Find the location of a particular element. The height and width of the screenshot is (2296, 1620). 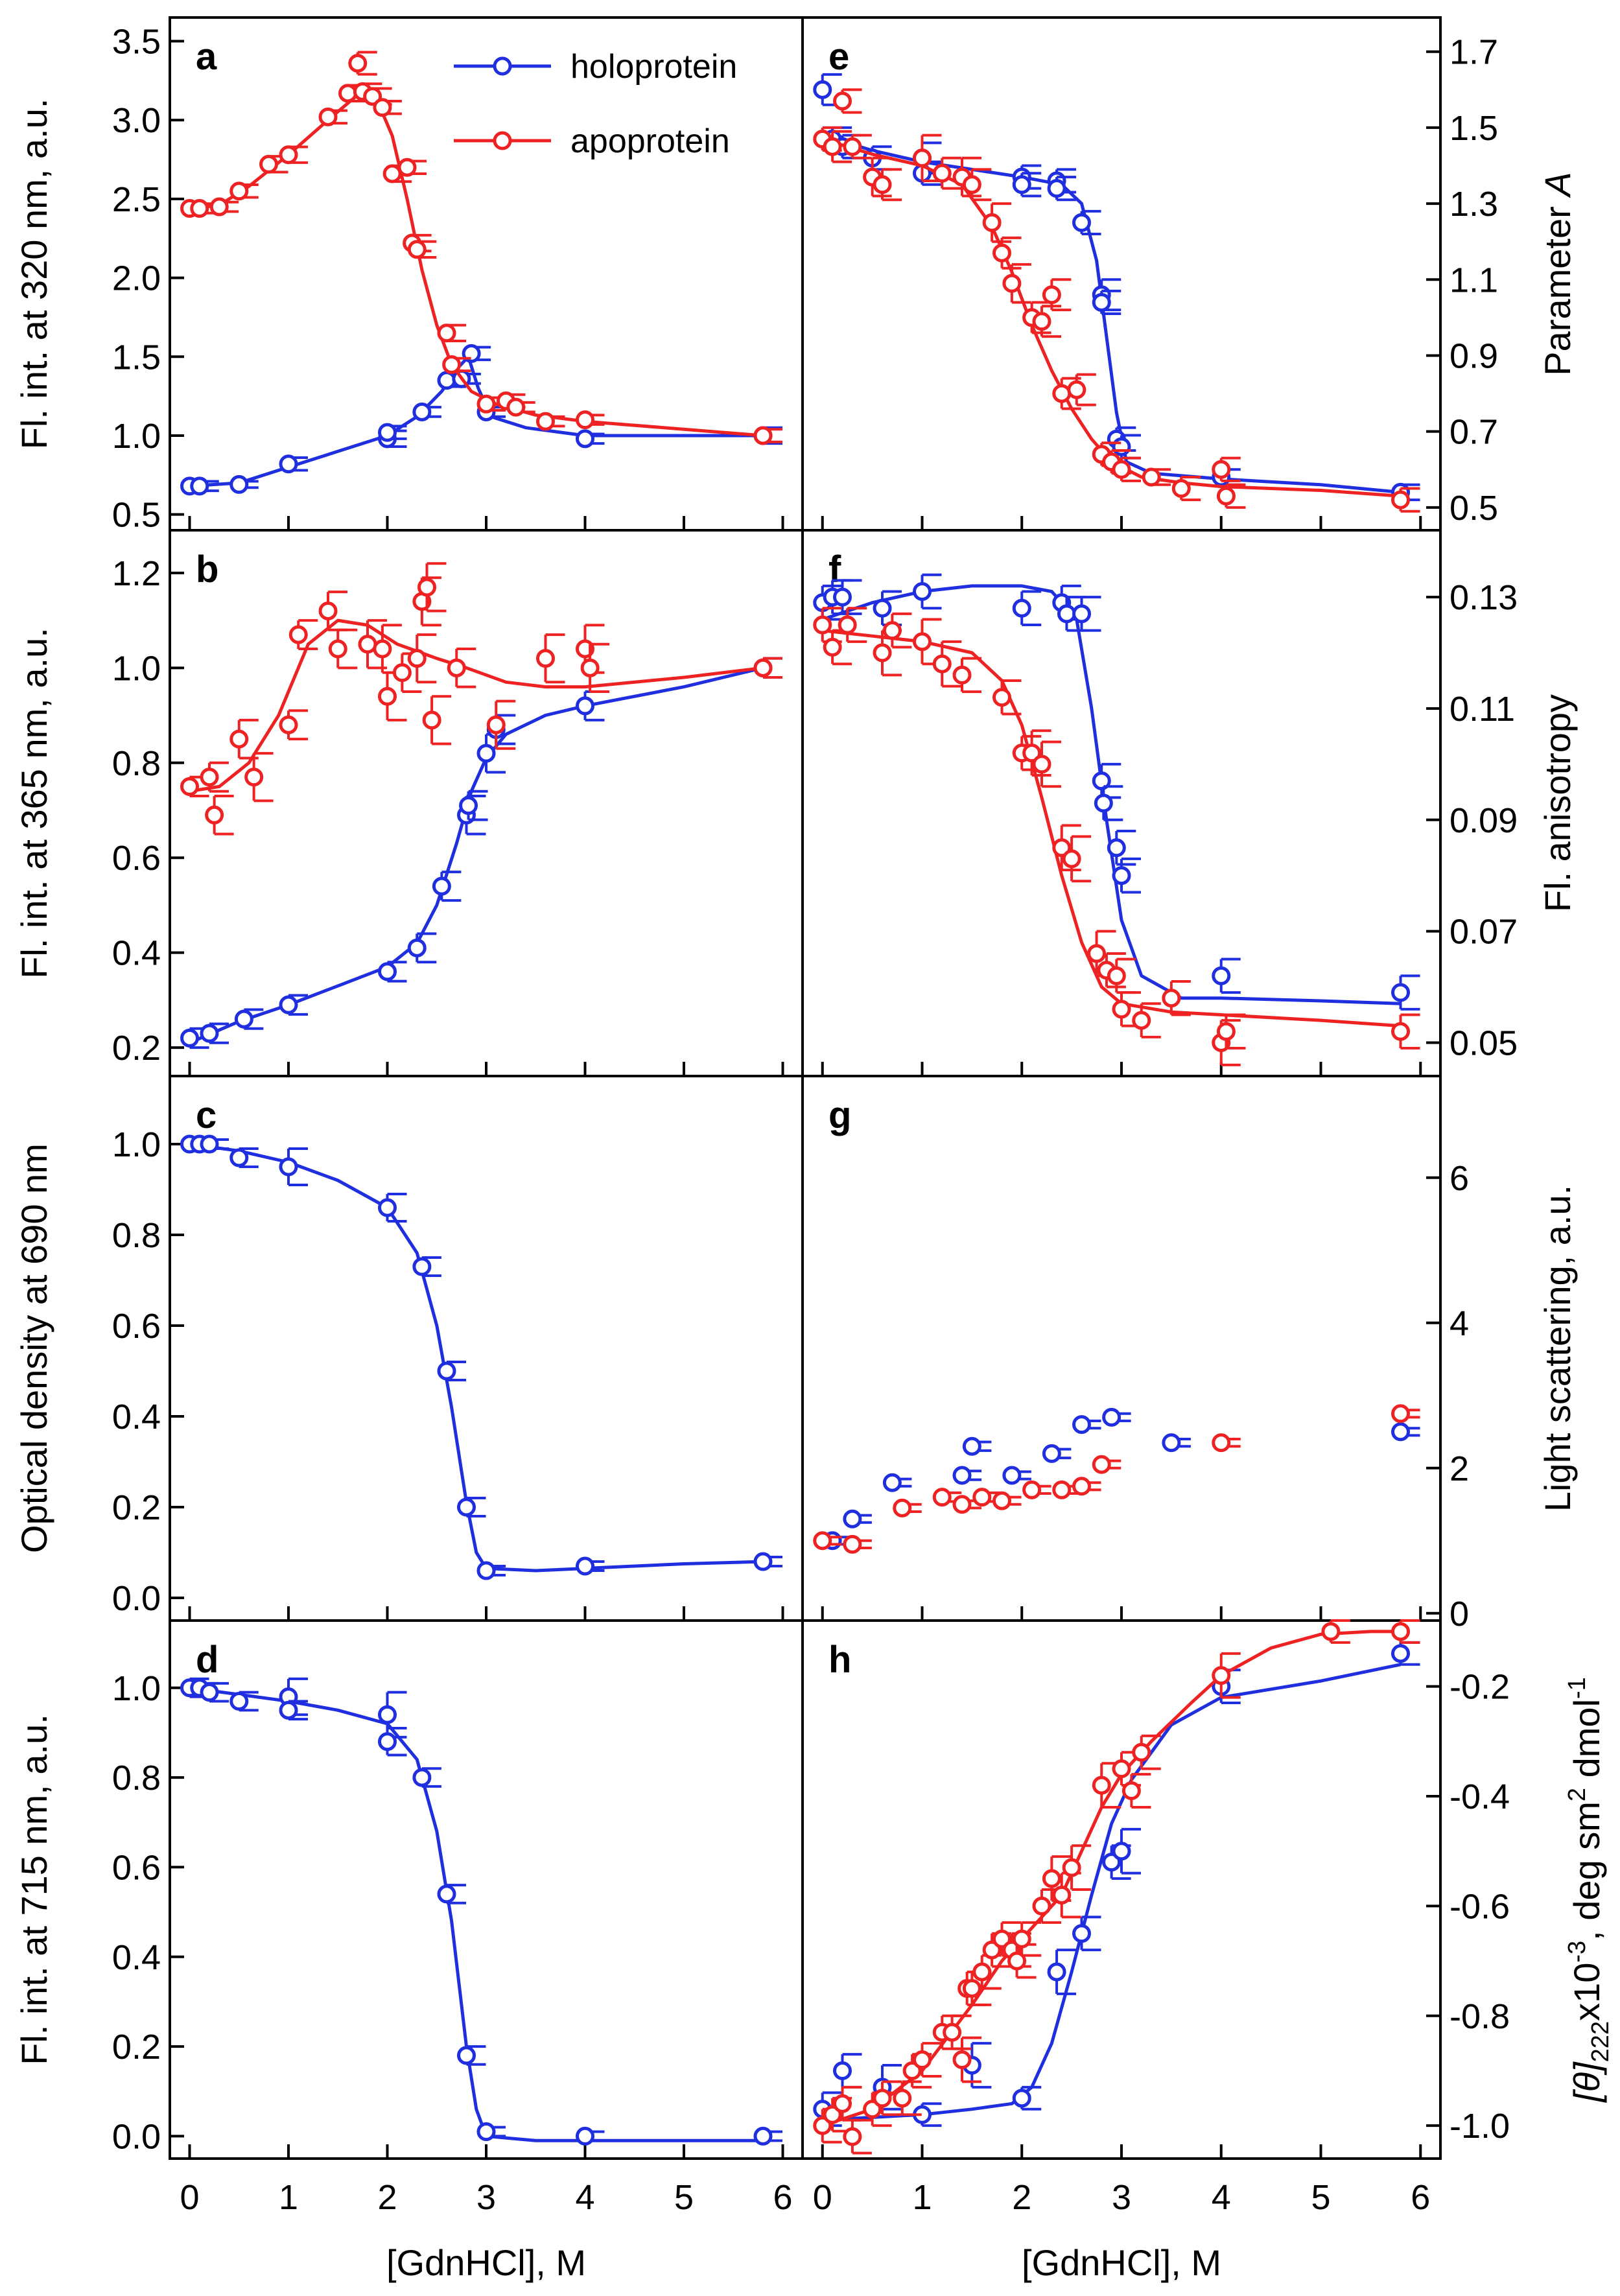

y-tick-label-f: 0.11 is located at coordinates (1482, 710).